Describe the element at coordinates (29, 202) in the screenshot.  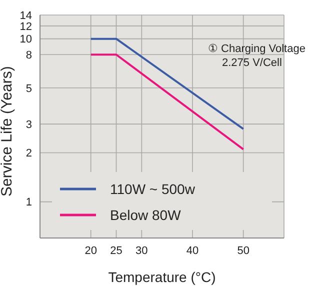
I see `y-tick-label: 1` at that location.